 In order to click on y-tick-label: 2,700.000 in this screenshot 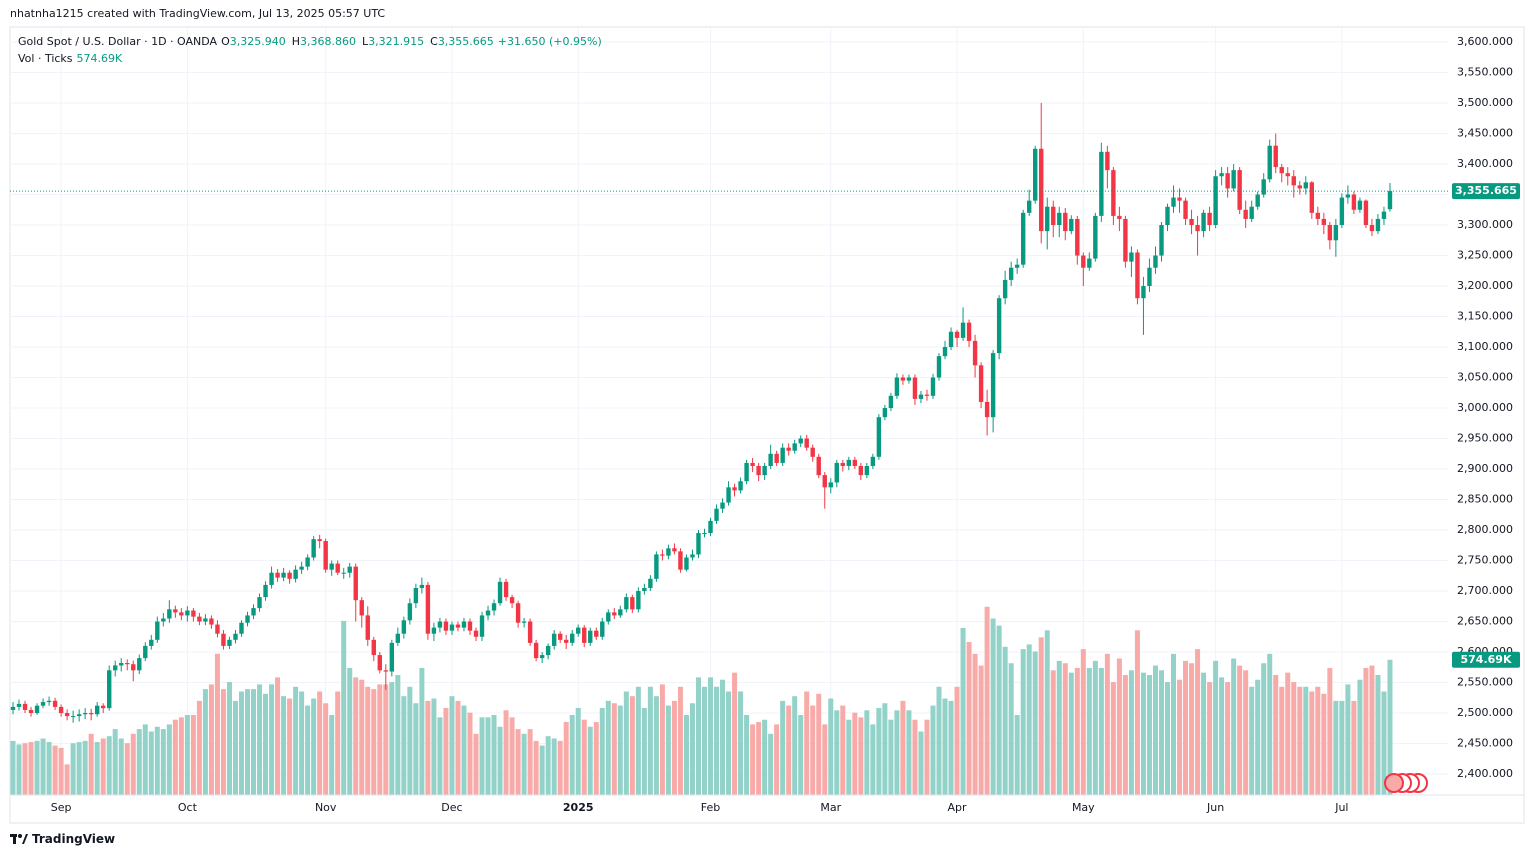, I will do `click(1485, 590)`.